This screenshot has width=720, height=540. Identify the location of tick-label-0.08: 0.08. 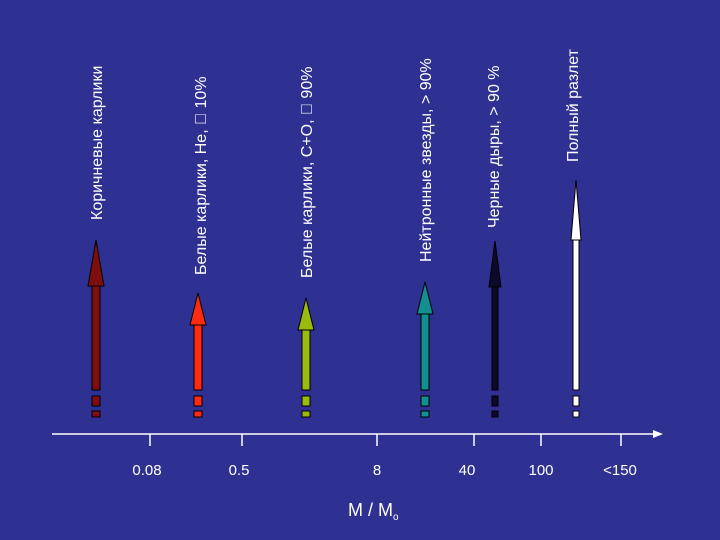
(147, 470).